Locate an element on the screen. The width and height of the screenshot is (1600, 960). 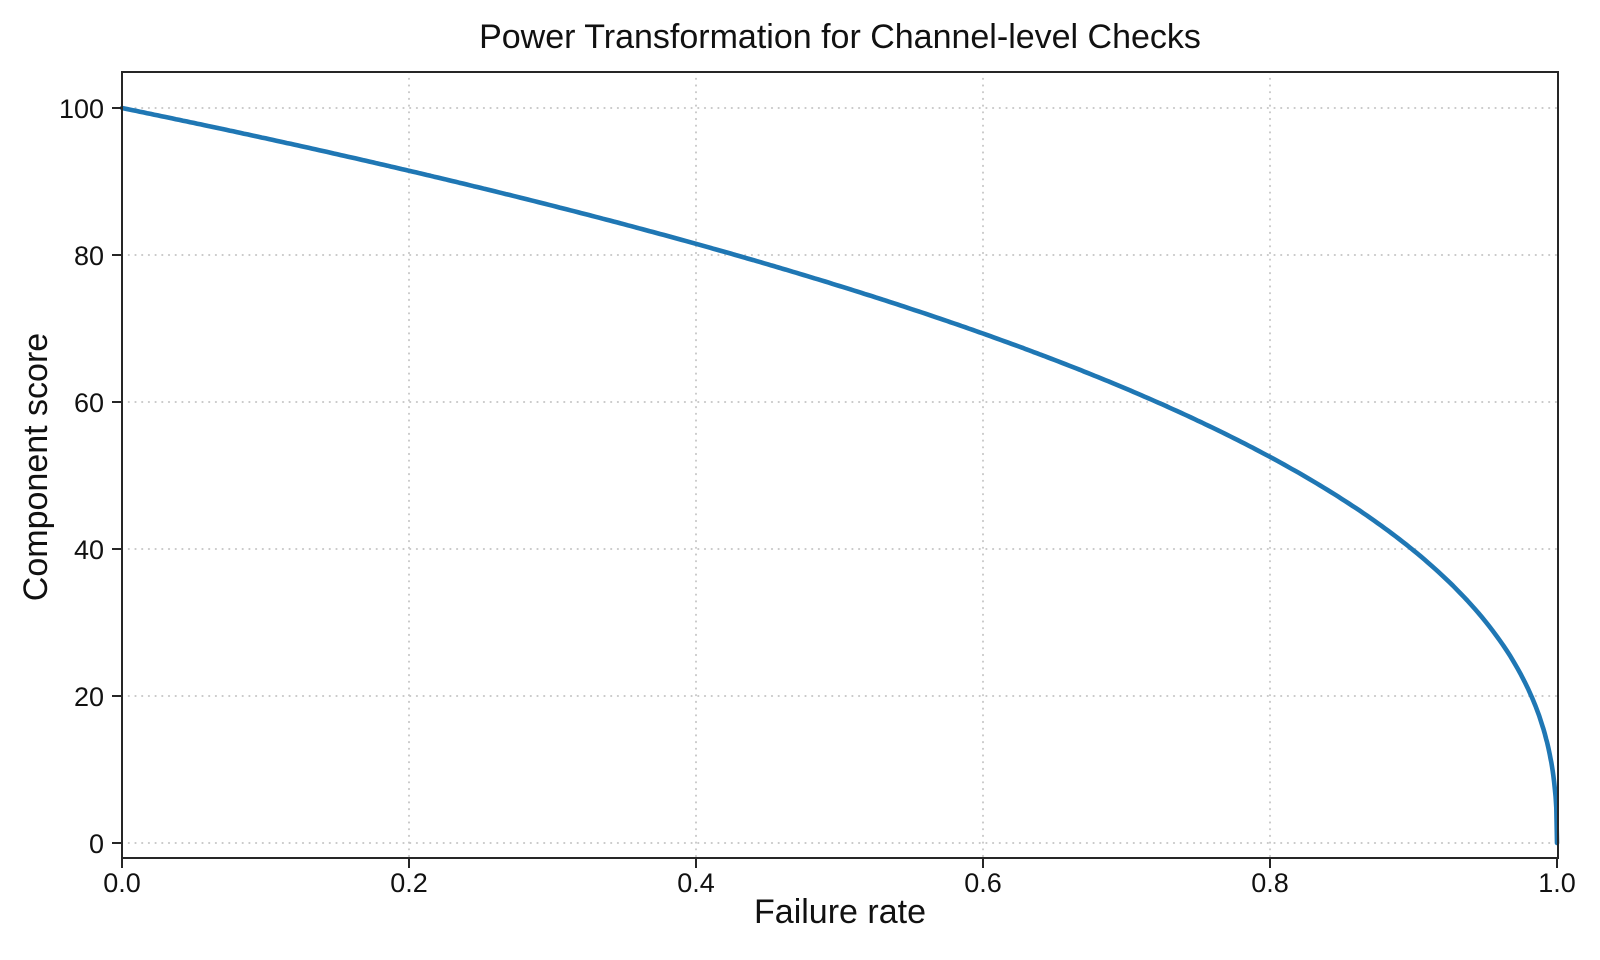
y-tick-labels: 0 20 40 60 80 100 is located at coordinates (81, 476).